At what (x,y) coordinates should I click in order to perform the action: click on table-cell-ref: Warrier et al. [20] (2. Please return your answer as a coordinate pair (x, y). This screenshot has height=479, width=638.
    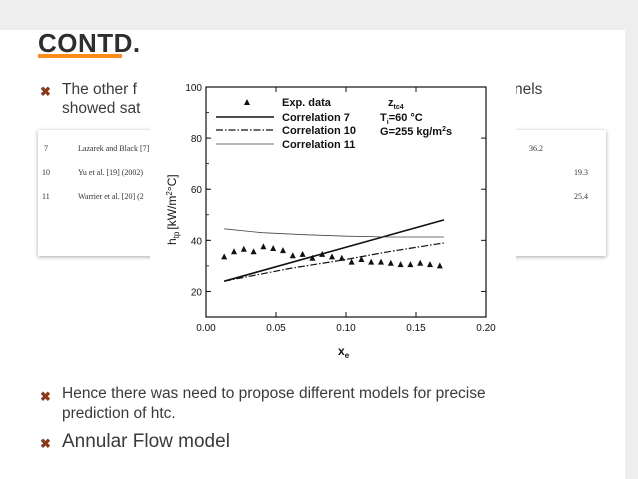
    Looking at the image, I should click on (111, 196).